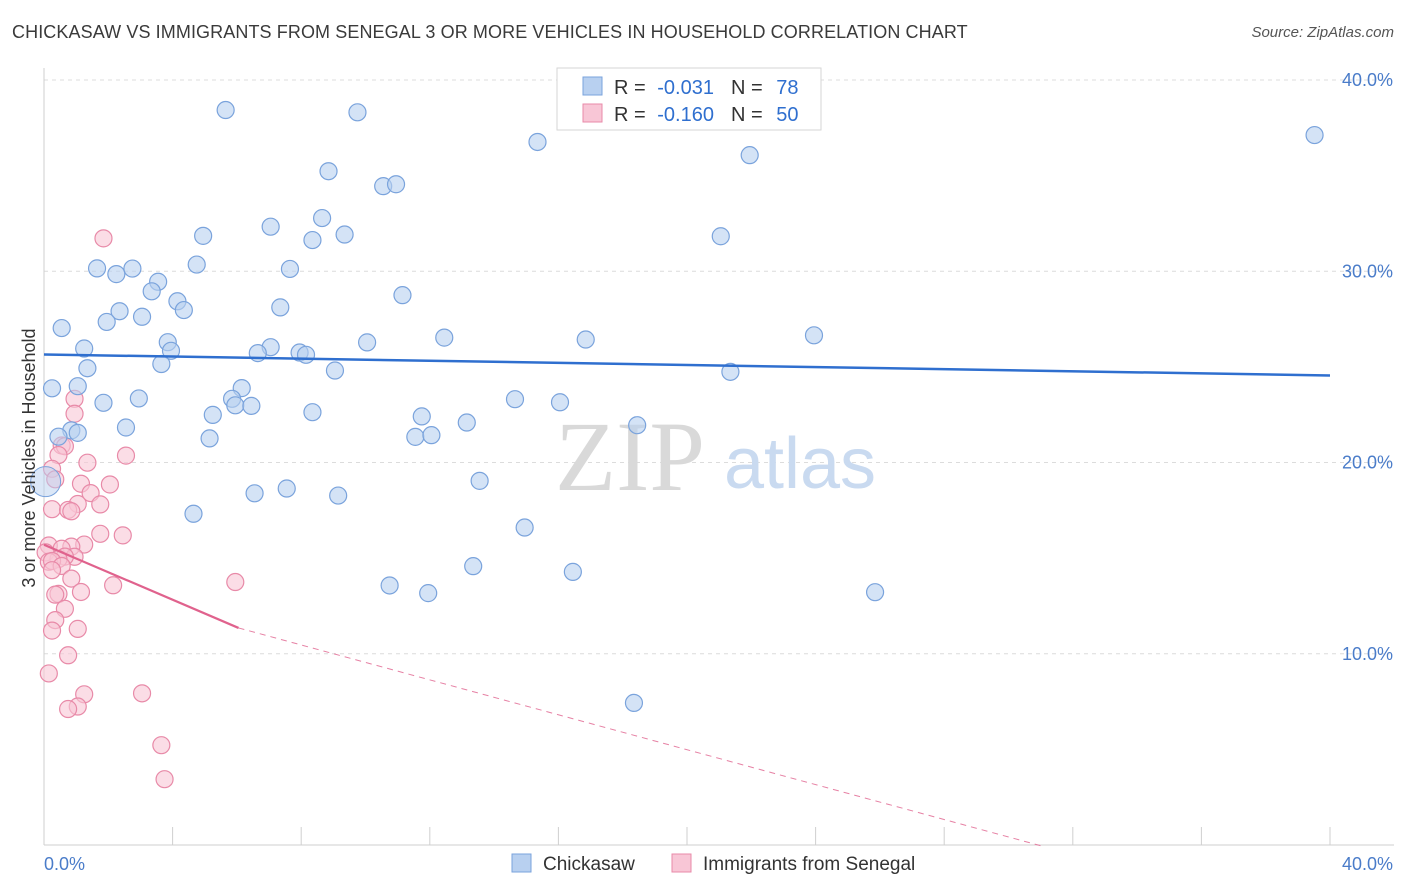 Image resolution: width=1406 pixels, height=892 pixels. I want to click on stats-legend: R = -0.031 N = 78 R = -0.160 N = 50, so click(689, 99).